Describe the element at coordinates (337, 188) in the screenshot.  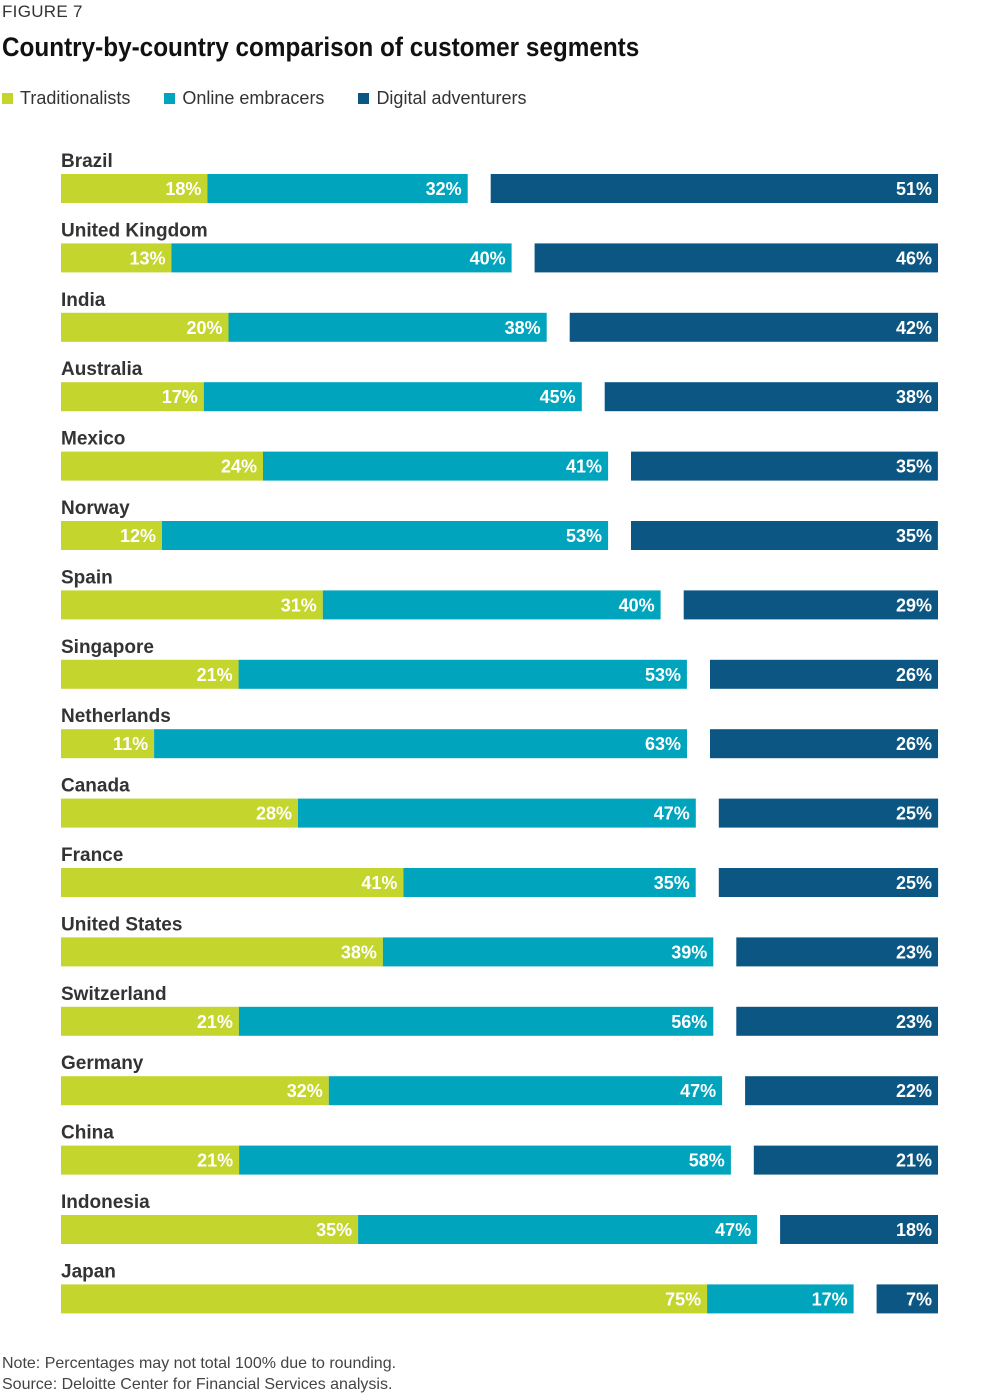
I see `bar-brazil-online-embracers` at that location.